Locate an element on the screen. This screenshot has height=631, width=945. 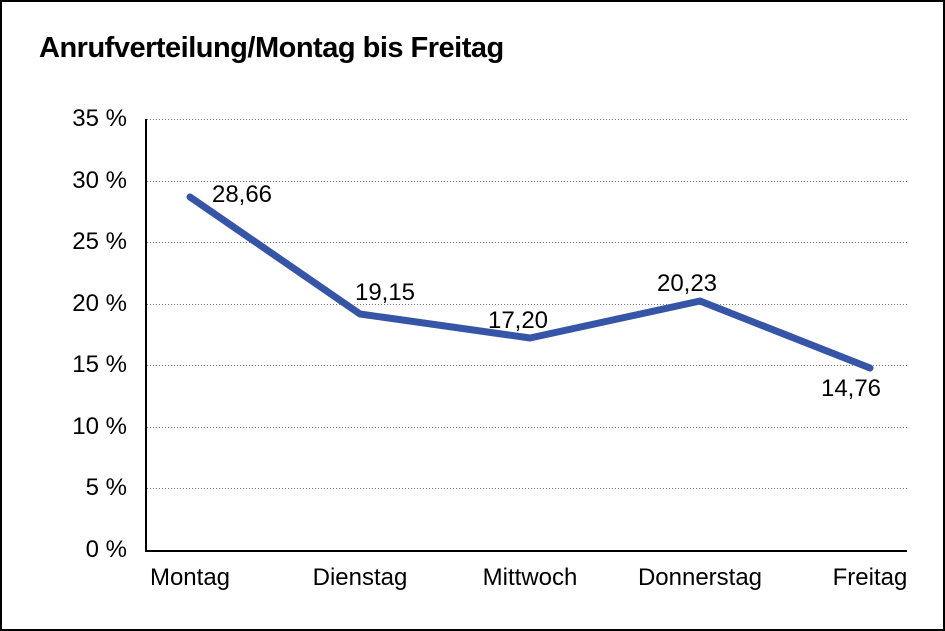
y-tick-label-20: 20 % is located at coordinates (99, 303).